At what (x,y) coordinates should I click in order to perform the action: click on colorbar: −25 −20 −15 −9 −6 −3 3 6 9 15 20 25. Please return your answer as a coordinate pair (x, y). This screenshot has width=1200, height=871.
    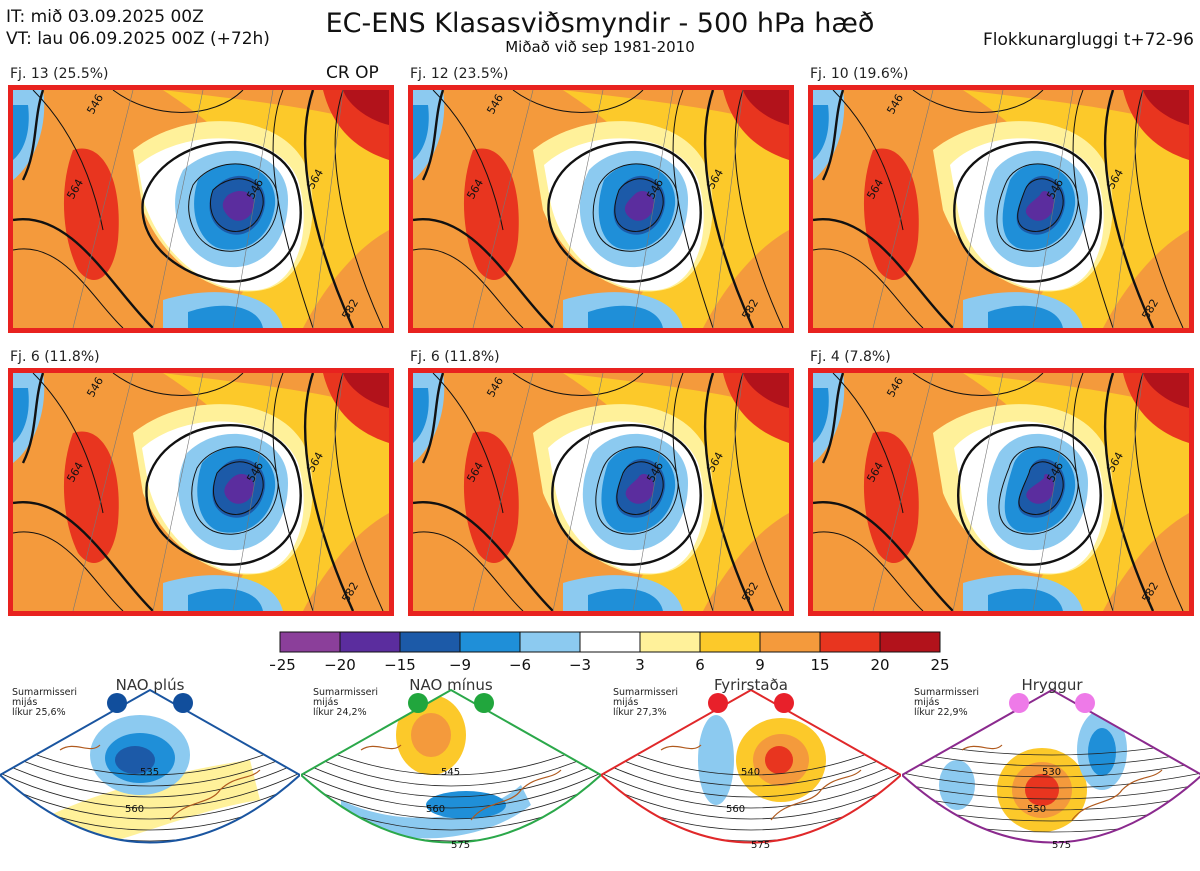
    Looking at the image, I should click on (610, 652).